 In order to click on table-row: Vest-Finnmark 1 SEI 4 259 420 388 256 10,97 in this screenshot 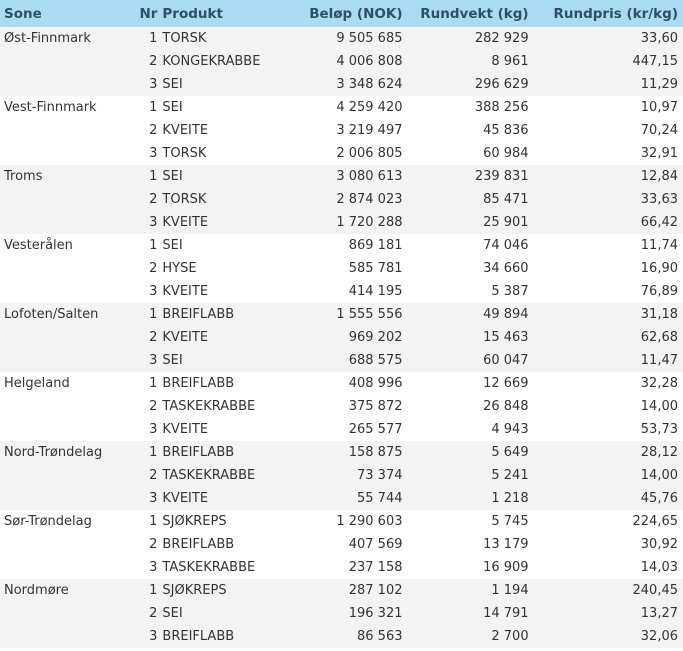, I will do `click(341, 107)`.